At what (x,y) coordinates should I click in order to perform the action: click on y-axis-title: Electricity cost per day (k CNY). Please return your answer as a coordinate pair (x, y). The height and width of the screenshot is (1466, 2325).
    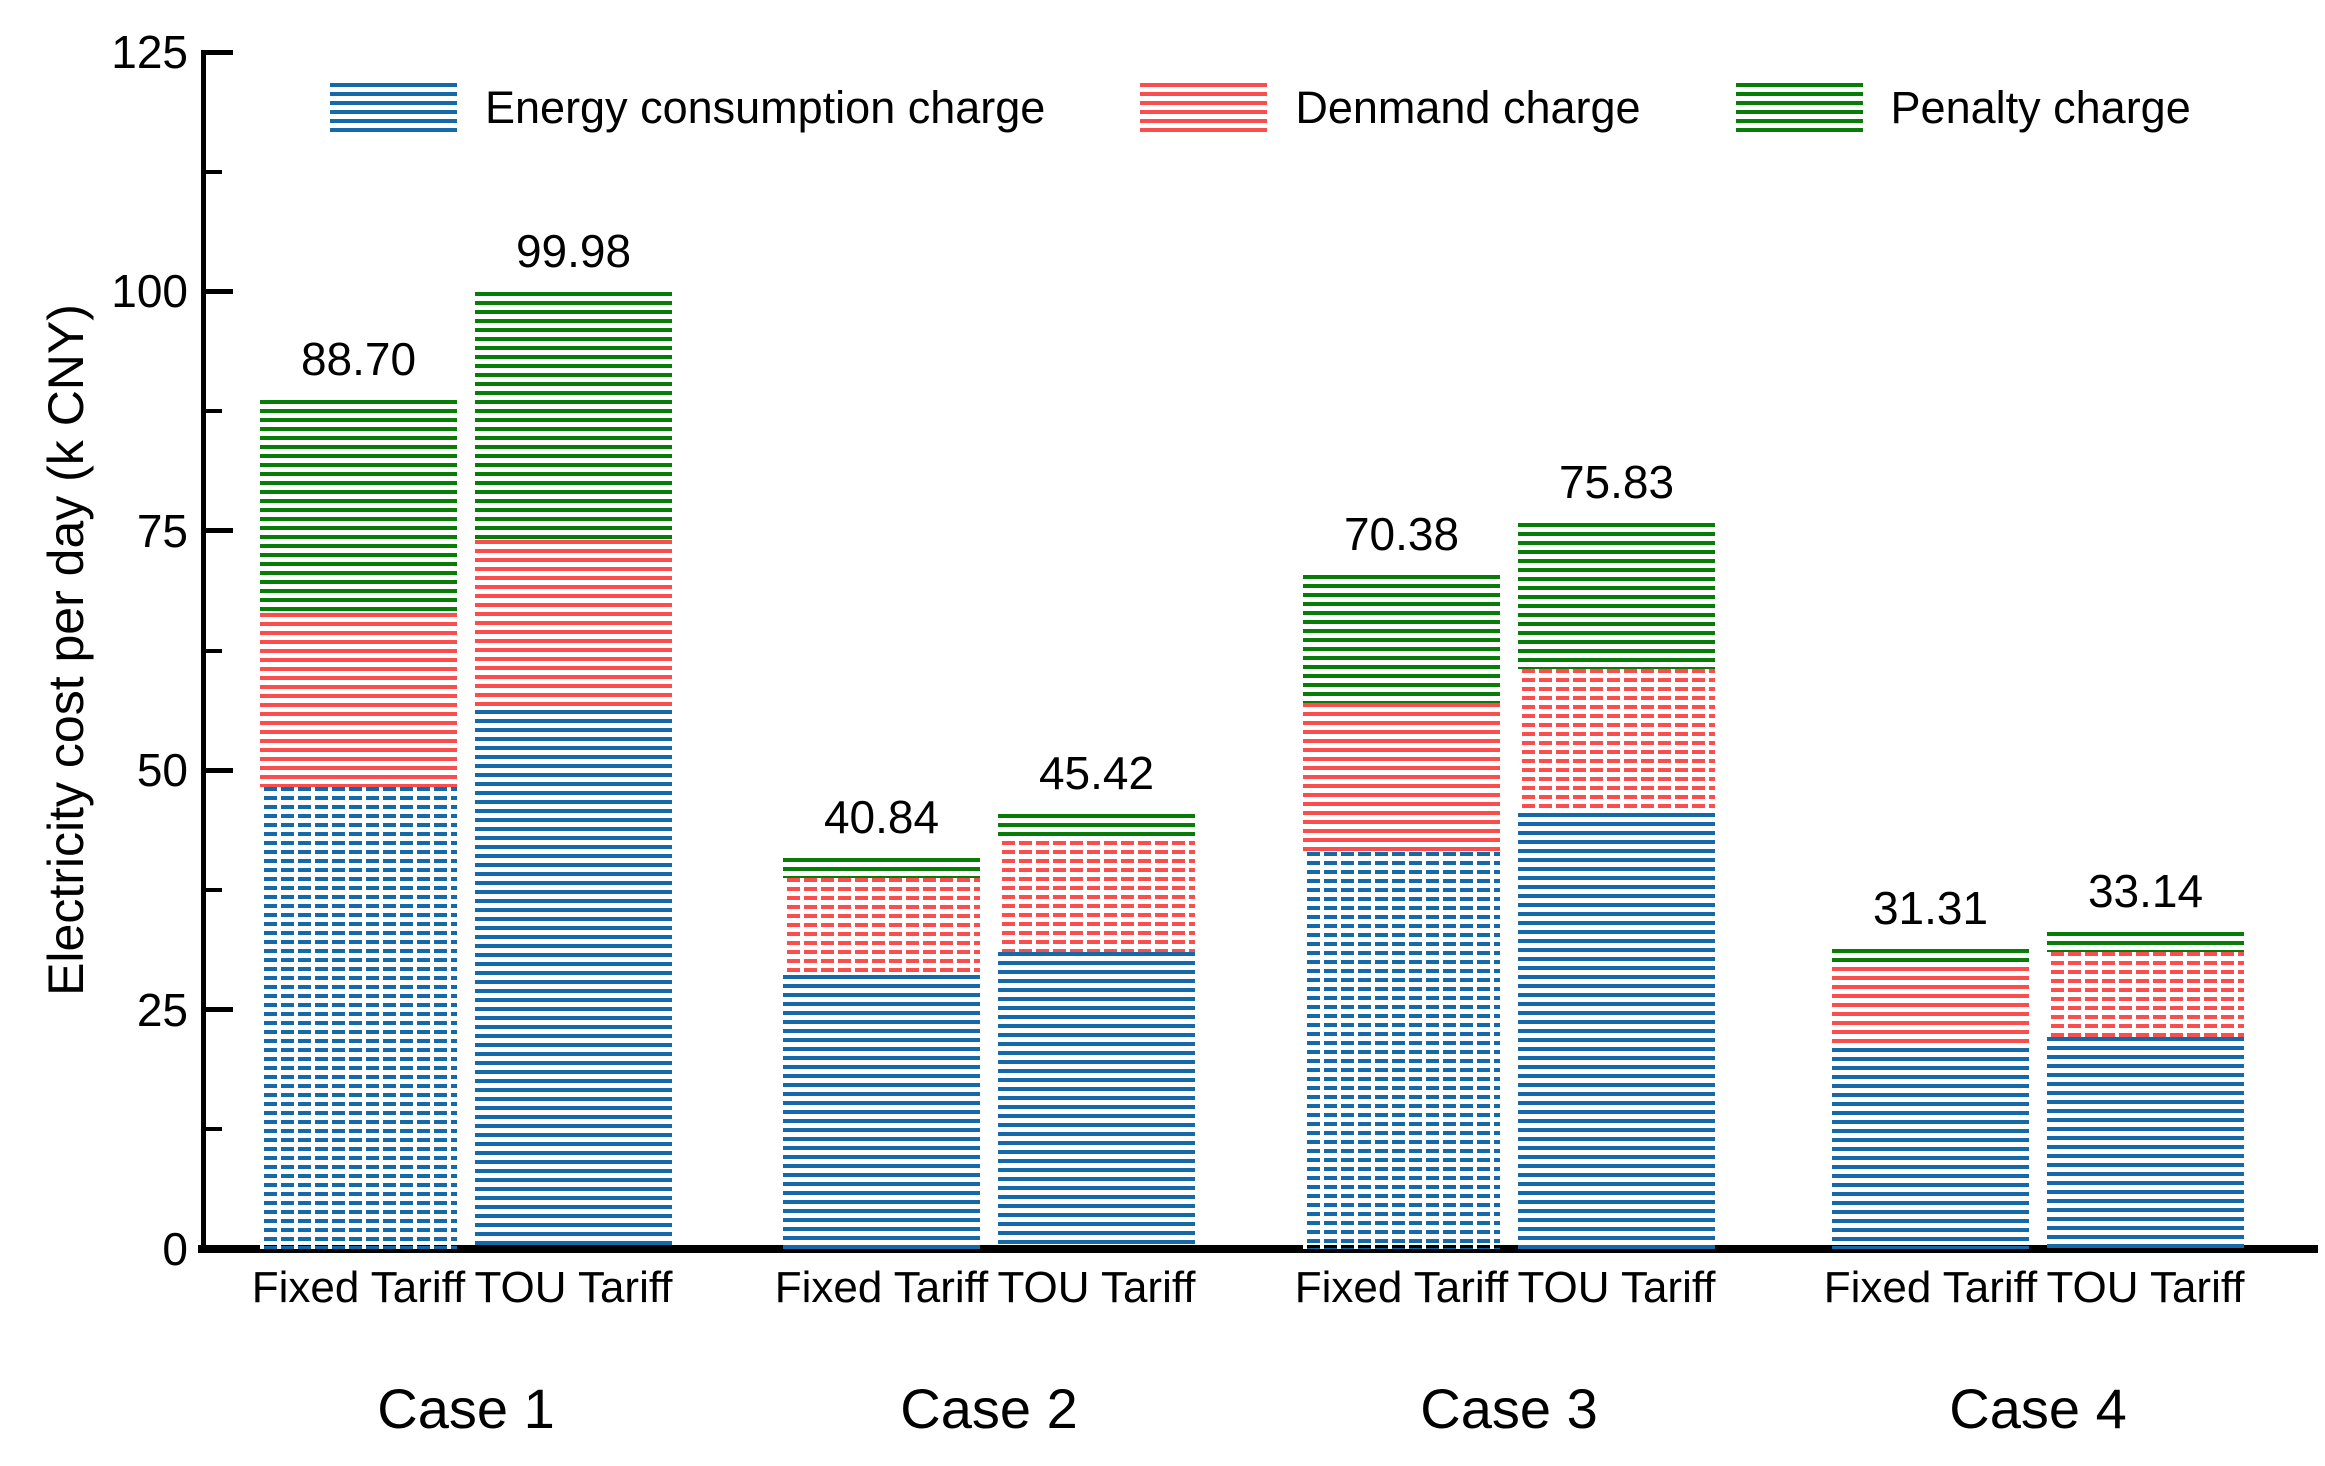
    Looking at the image, I should click on (66, 650).